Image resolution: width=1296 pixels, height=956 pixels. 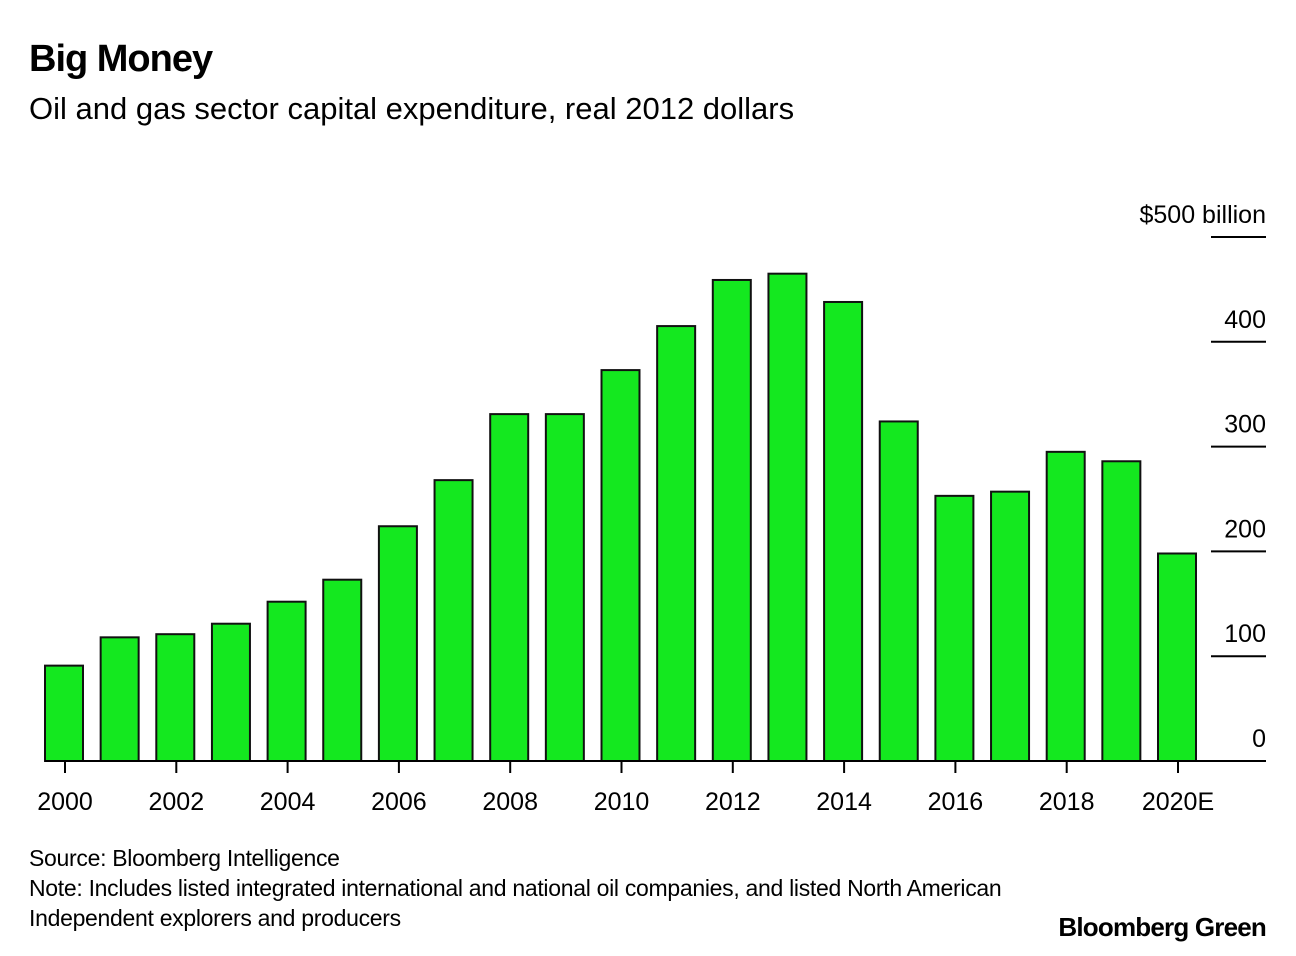 What do you see at coordinates (564, 587) in the screenshot?
I see `bar-2009` at bounding box center [564, 587].